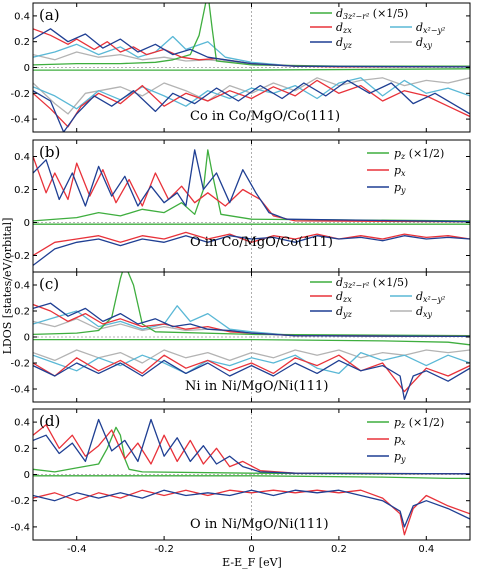 The height and width of the screenshot is (573, 479). I want to click on x-tick-label: -0.4, so click(77, 549).